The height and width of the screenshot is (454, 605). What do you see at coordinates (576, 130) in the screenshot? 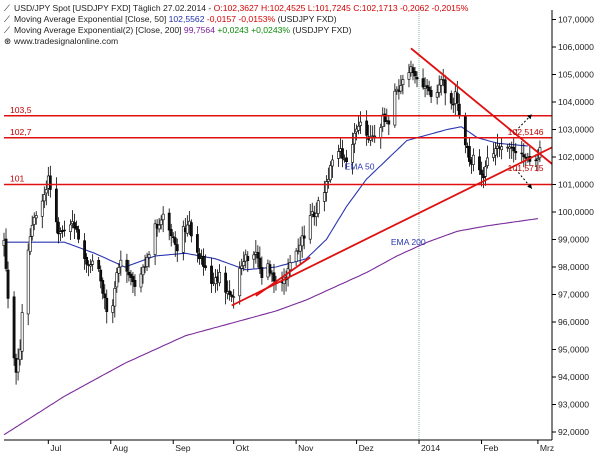
I see `y-tick-label: 103,0000` at bounding box center [576, 130].